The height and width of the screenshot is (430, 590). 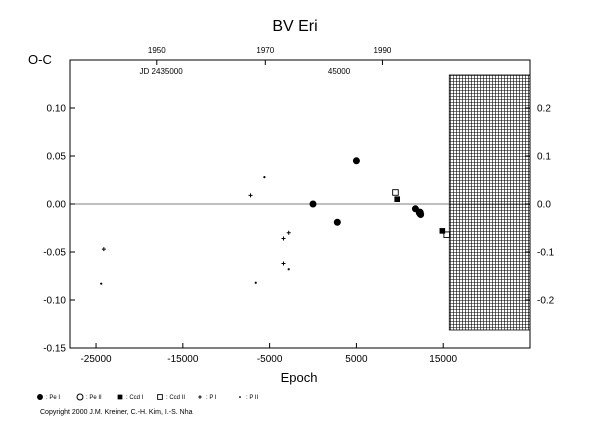 What do you see at coordinates (419, 212) in the screenshot?
I see `data-point-open-circle` at bounding box center [419, 212].